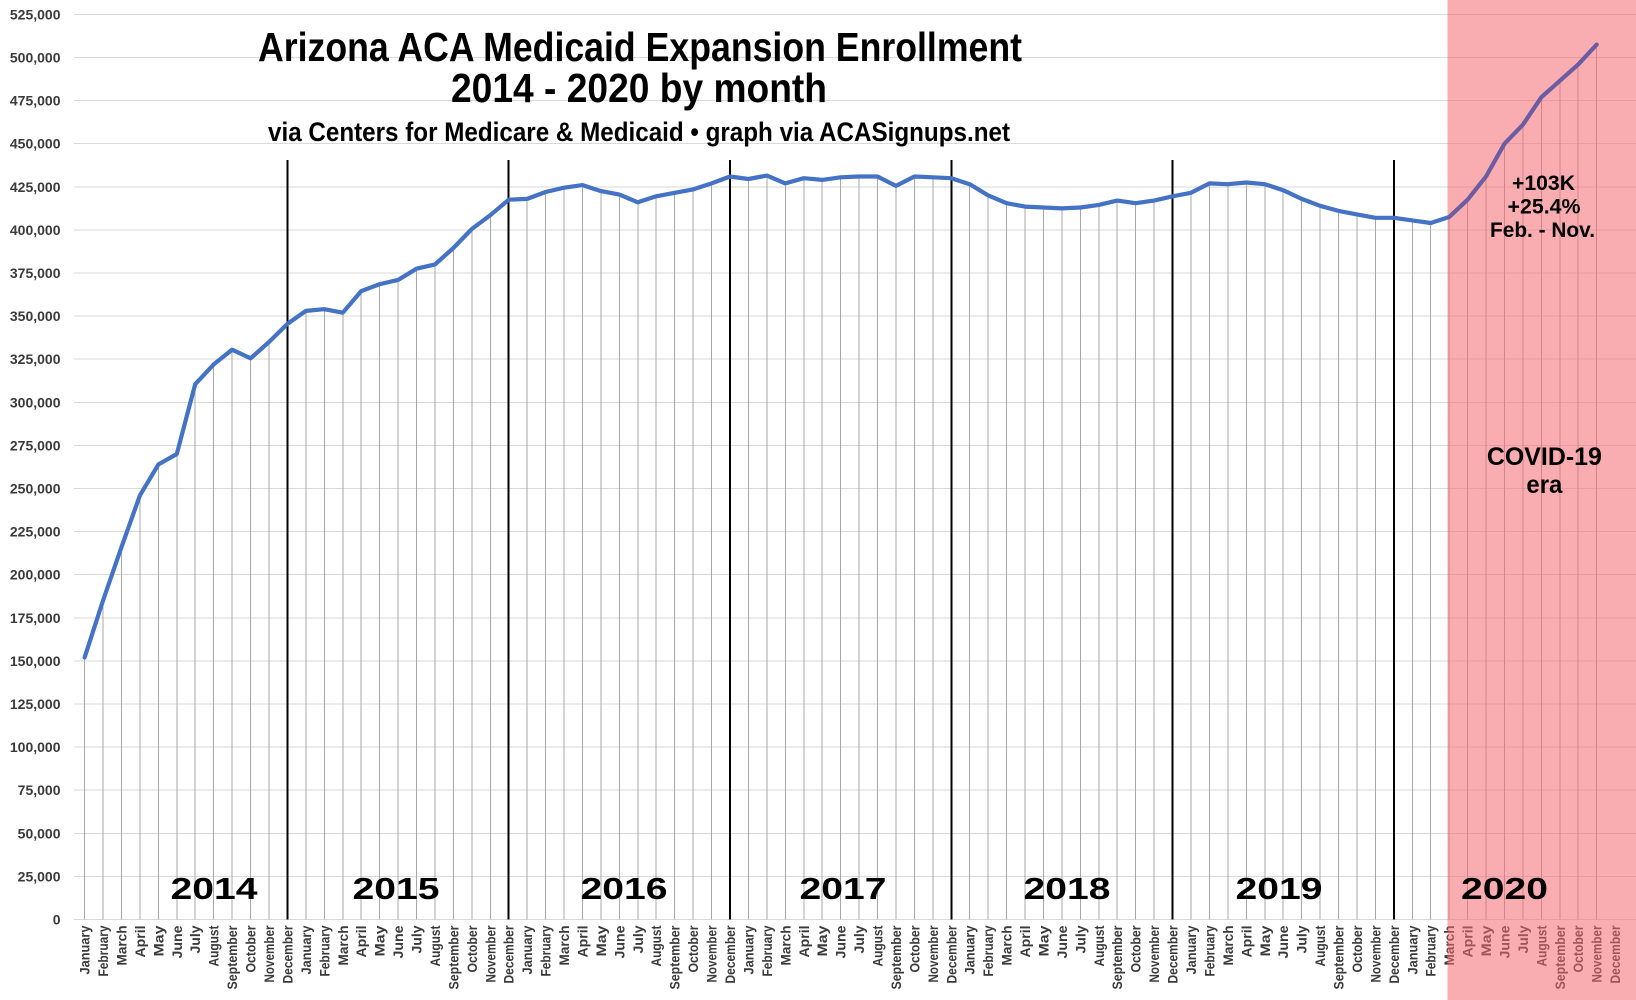 This screenshot has height=1000, width=1636. I want to click on y-axis-tick-label: 175,000, so click(35, 618).